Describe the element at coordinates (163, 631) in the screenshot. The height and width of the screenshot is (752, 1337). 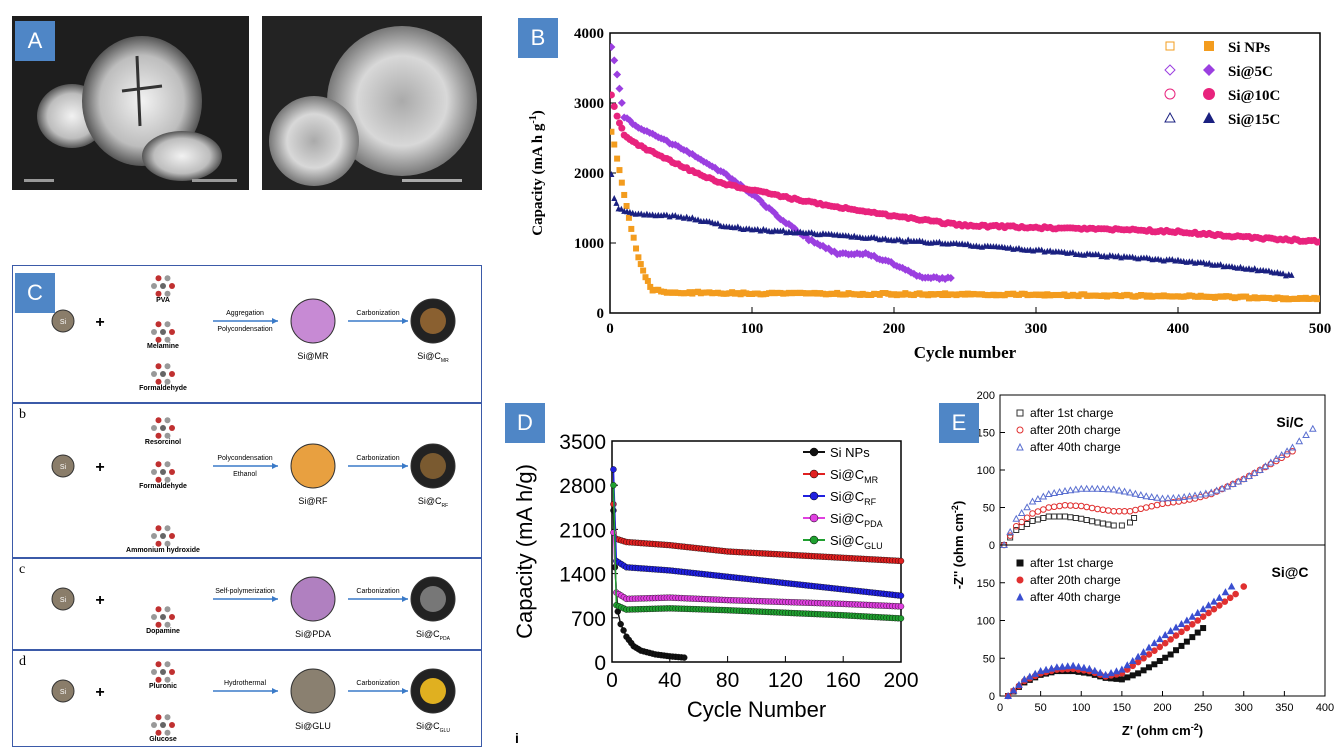
I see `reagent-label: Dopamine` at that location.